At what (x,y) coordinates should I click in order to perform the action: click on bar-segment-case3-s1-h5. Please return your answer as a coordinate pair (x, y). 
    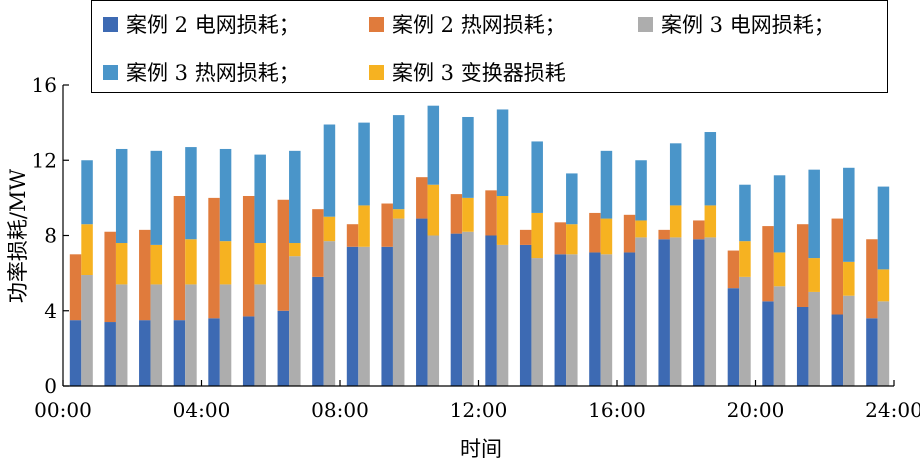
    Looking at the image, I should click on (225, 263).